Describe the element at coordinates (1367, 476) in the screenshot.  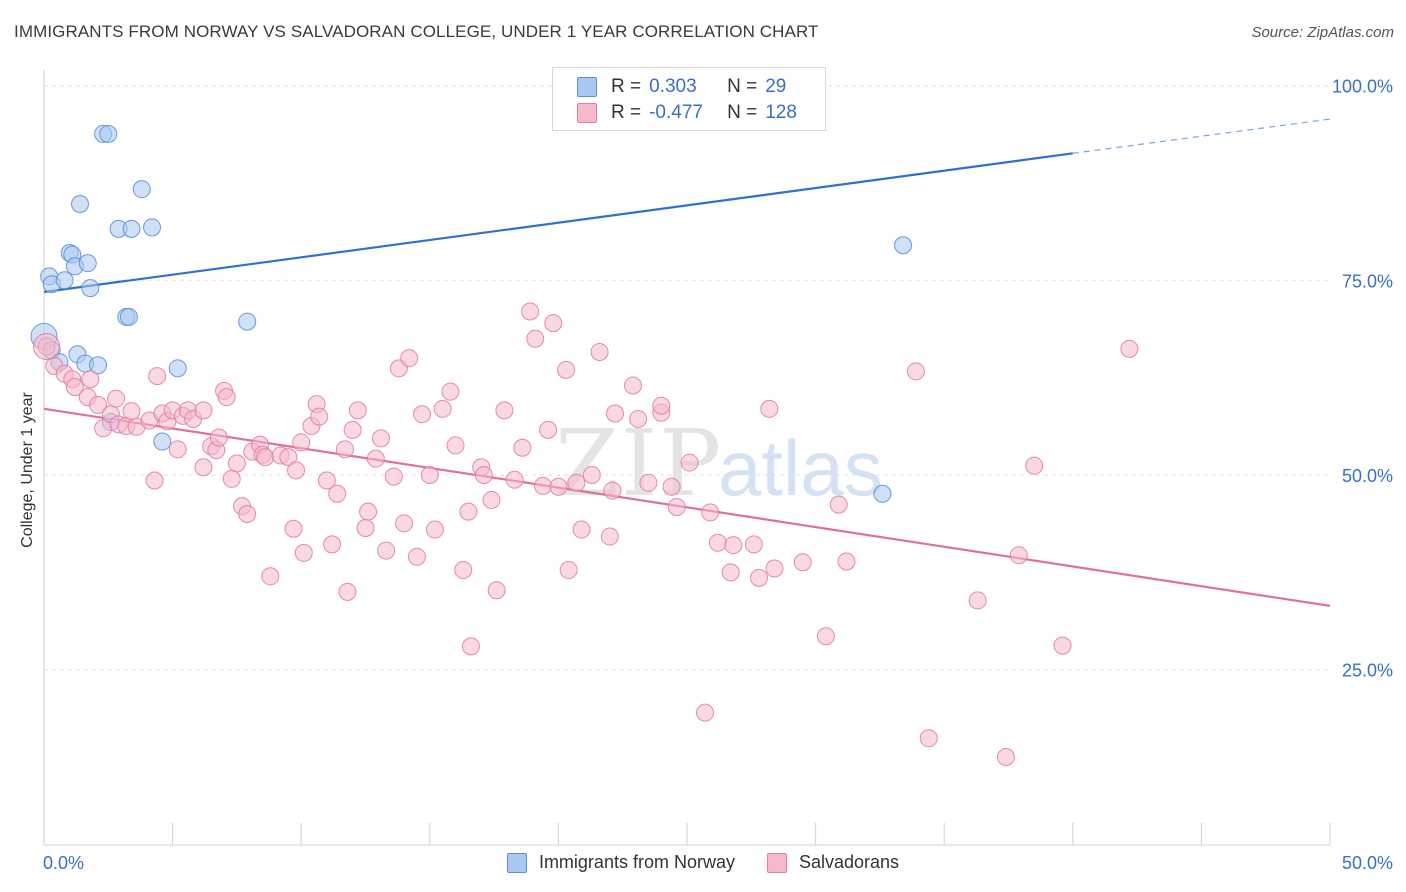
I see `y-tick-label: 50.0%` at that location.